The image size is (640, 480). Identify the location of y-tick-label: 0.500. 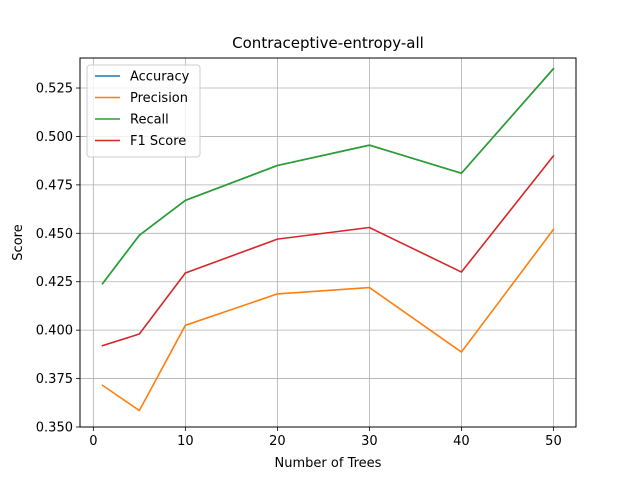
(54, 137).